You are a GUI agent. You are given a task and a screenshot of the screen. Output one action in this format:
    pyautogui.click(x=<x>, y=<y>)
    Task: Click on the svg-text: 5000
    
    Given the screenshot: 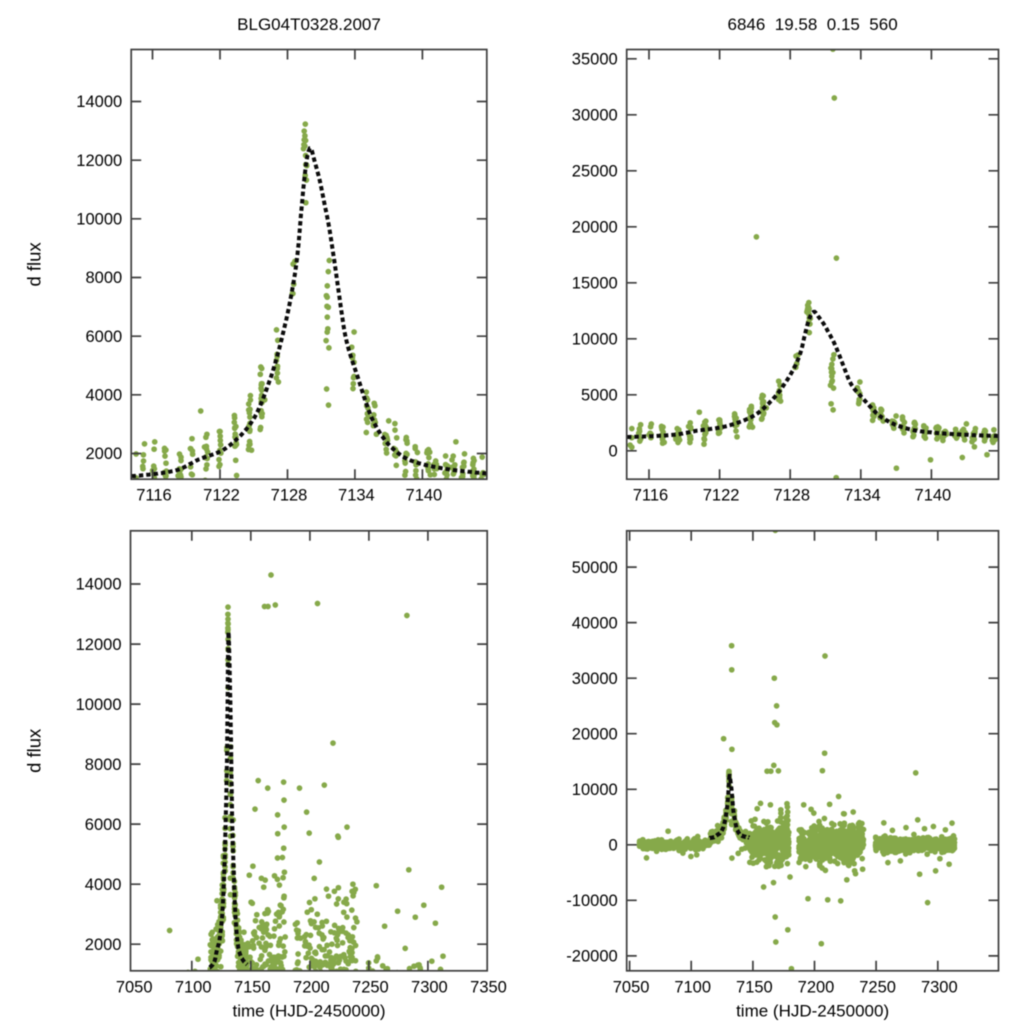 What is the action you would take?
    pyautogui.click(x=599, y=396)
    